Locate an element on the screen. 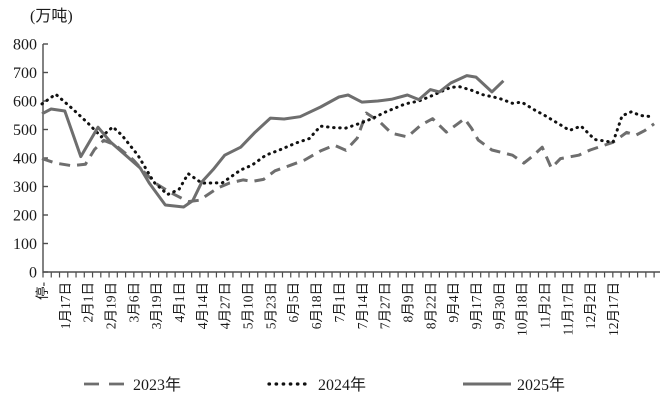 This screenshot has width=671, height=414. x-tick-label: 9月30日 is located at coordinates (499, 305).